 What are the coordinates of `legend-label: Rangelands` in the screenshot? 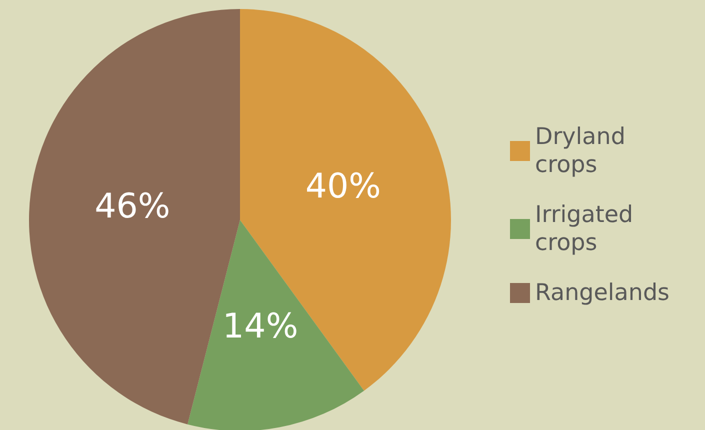 It's located at (602, 293).